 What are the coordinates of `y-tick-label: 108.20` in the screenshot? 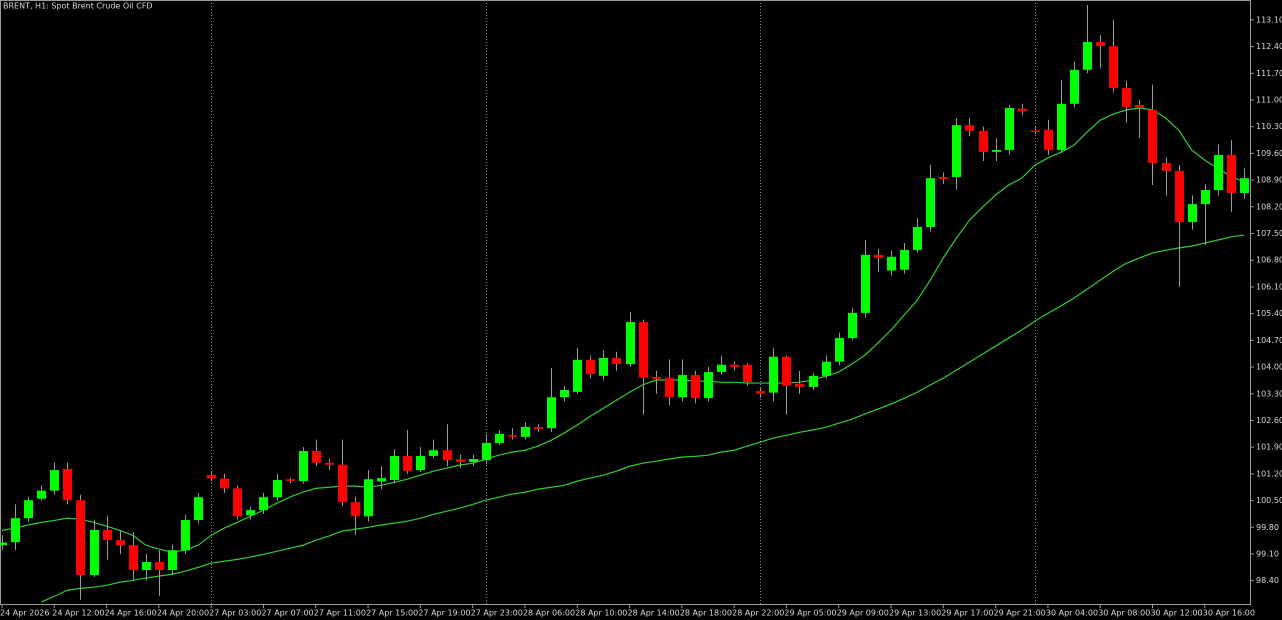 It's located at (1269, 206).